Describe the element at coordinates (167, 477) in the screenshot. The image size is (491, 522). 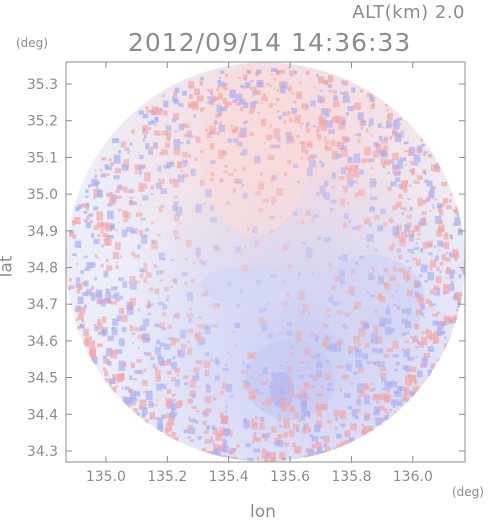
I see `x-tick-label: 135.2` at that location.